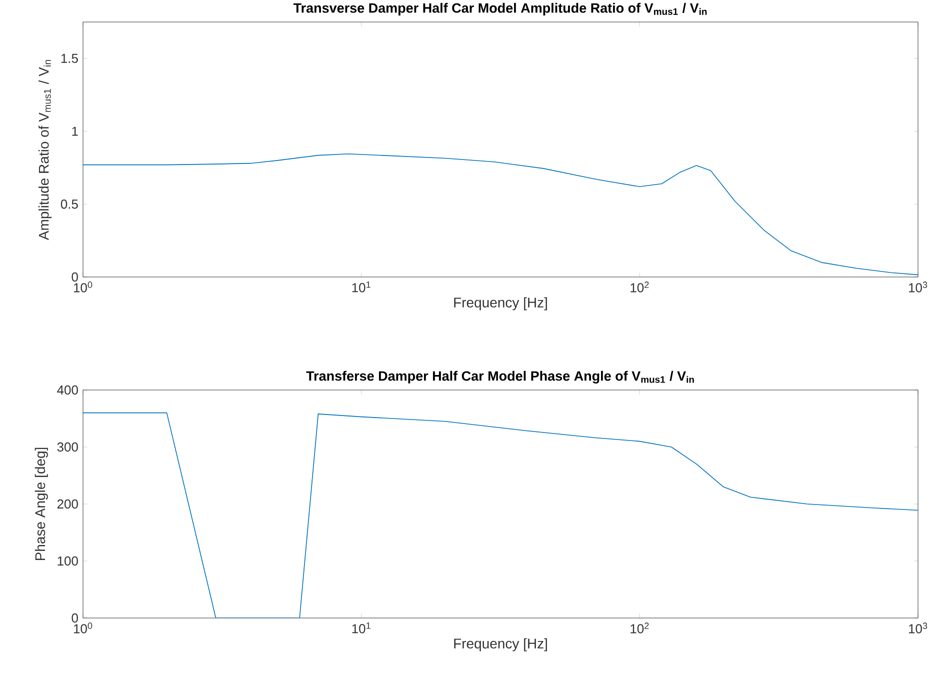  Describe the element at coordinates (75, 131) in the screenshot. I see `y-tick-label: 1` at that location.